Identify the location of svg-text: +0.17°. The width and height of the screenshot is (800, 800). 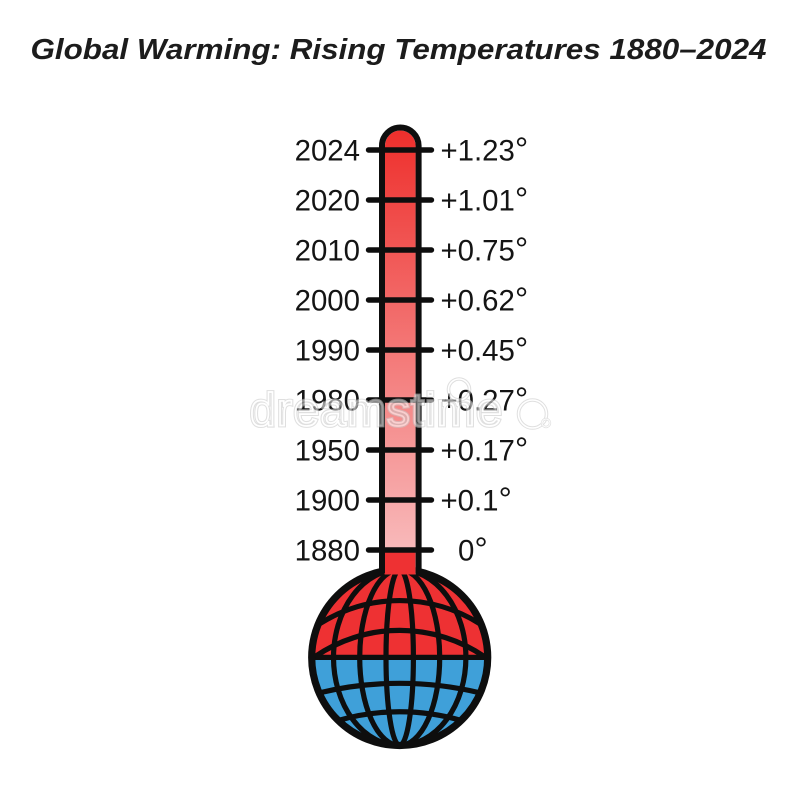
(485, 449).